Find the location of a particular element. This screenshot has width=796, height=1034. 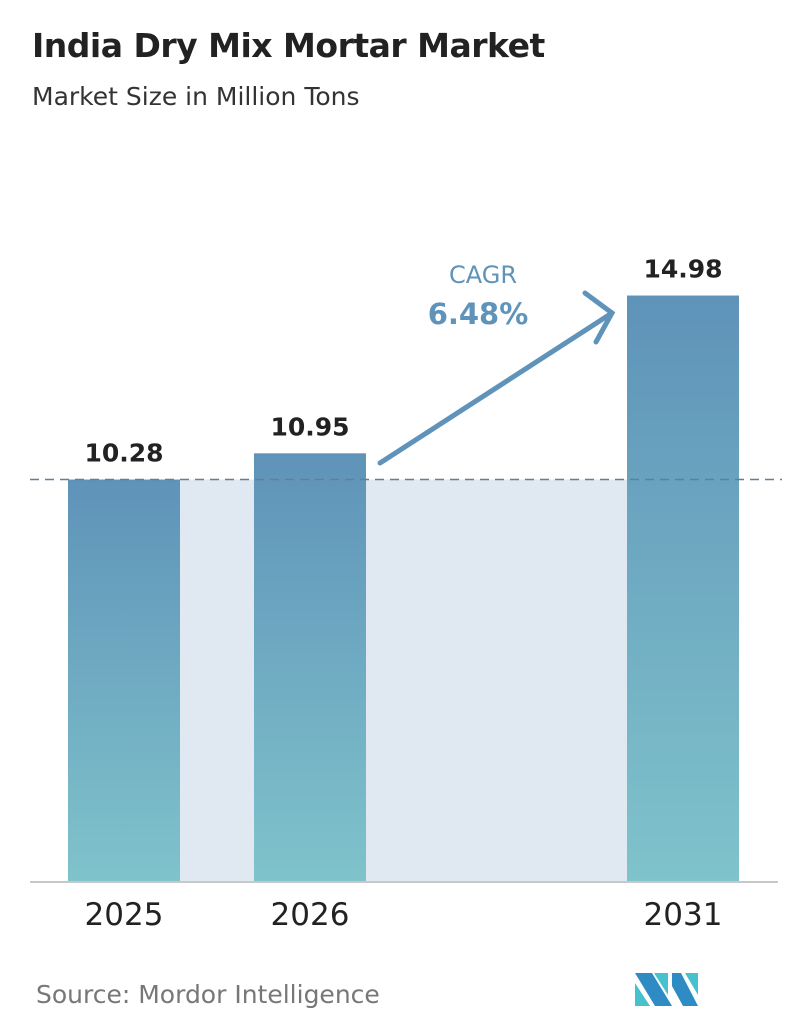

chart-subtitle: Market Size in Million Tons is located at coordinates (196, 96).